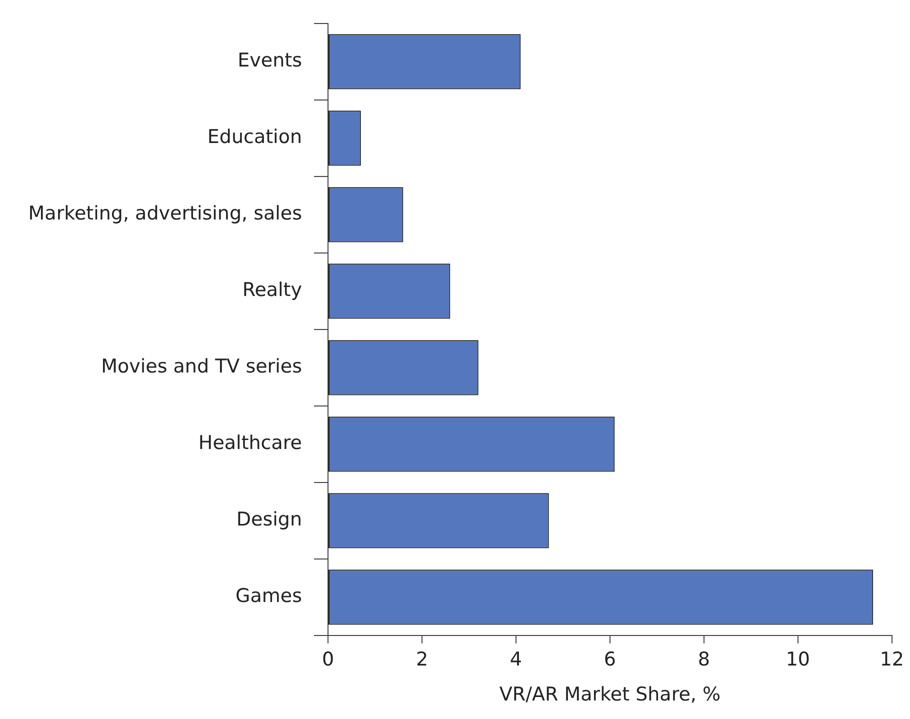  What do you see at coordinates (798, 659) in the screenshot?
I see `x-tick-label: 10` at bounding box center [798, 659].